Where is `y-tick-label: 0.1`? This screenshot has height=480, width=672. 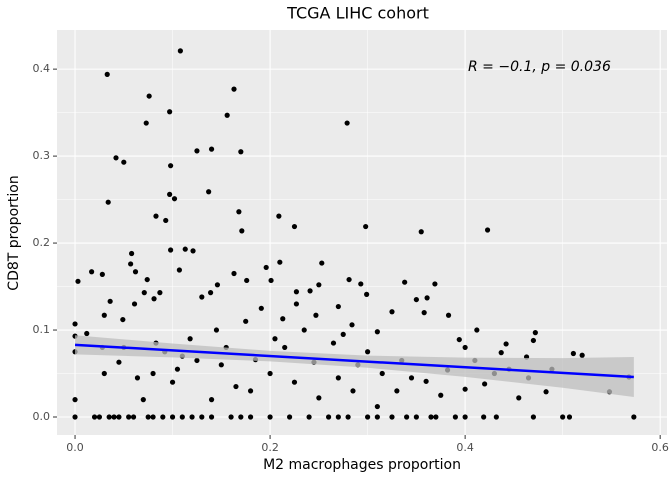 y-tick-label: 0.1 is located at coordinates (42, 329).